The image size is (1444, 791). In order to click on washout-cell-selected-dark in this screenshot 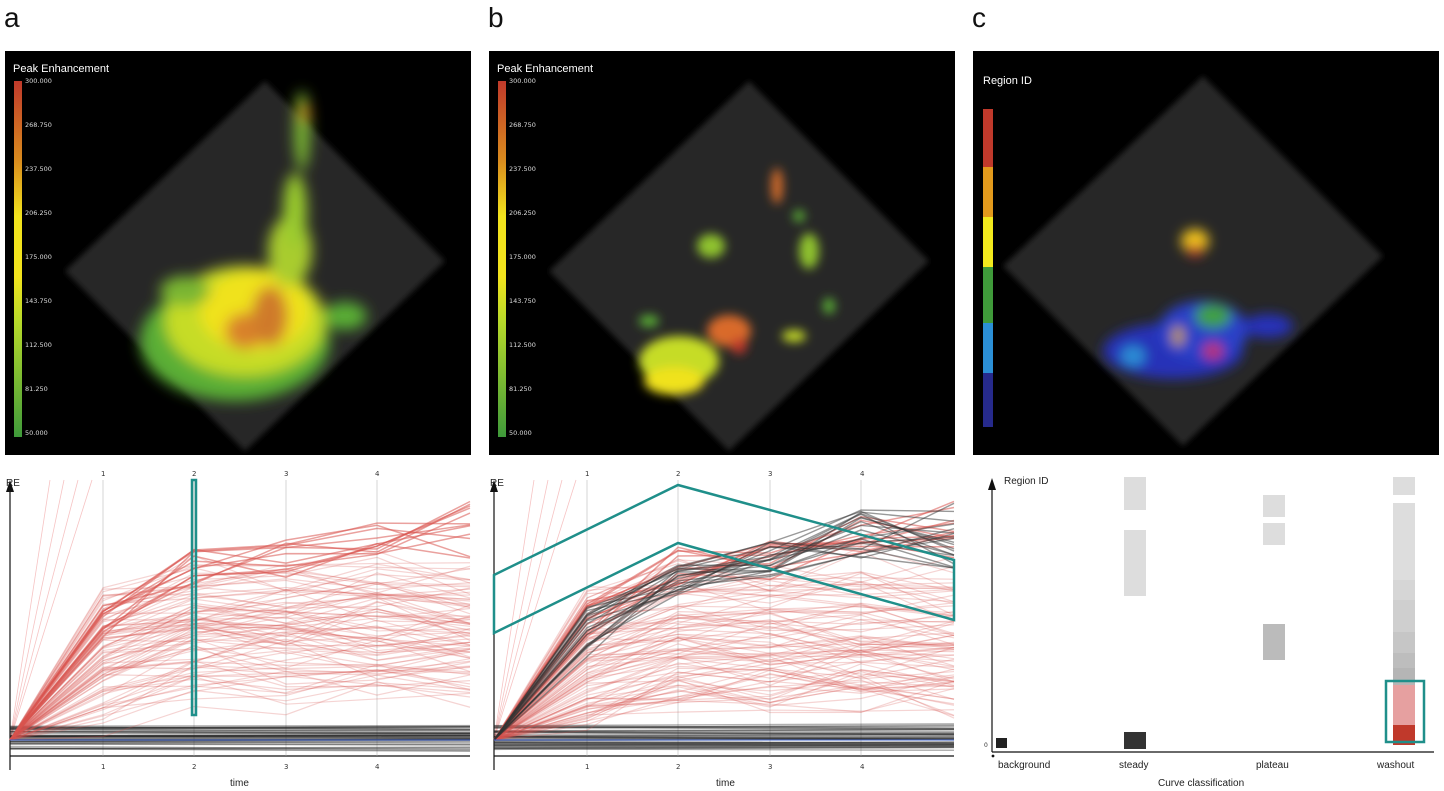, I will do `click(1404, 735)`.